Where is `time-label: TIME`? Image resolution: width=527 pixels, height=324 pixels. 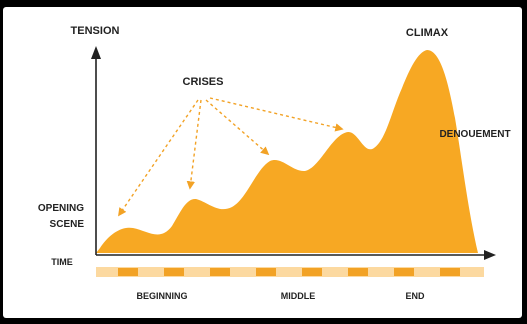 time-label: TIME is located at coordinates (62, 262).